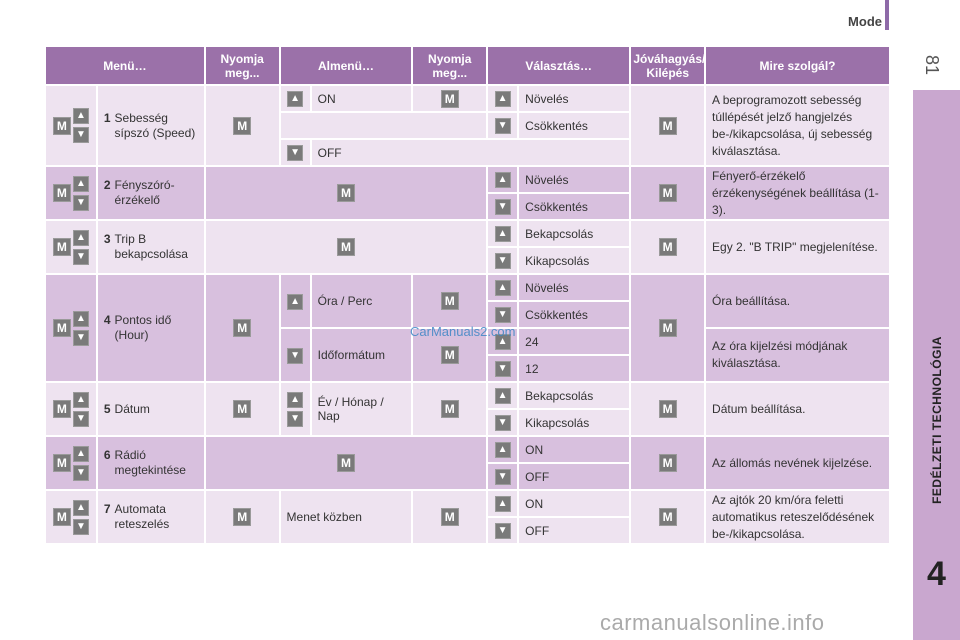 The image size is (960, 640). Describe the element at coordinates (346, 517) in the screenshot. I see `submenu-item: Menet közben` at that location.